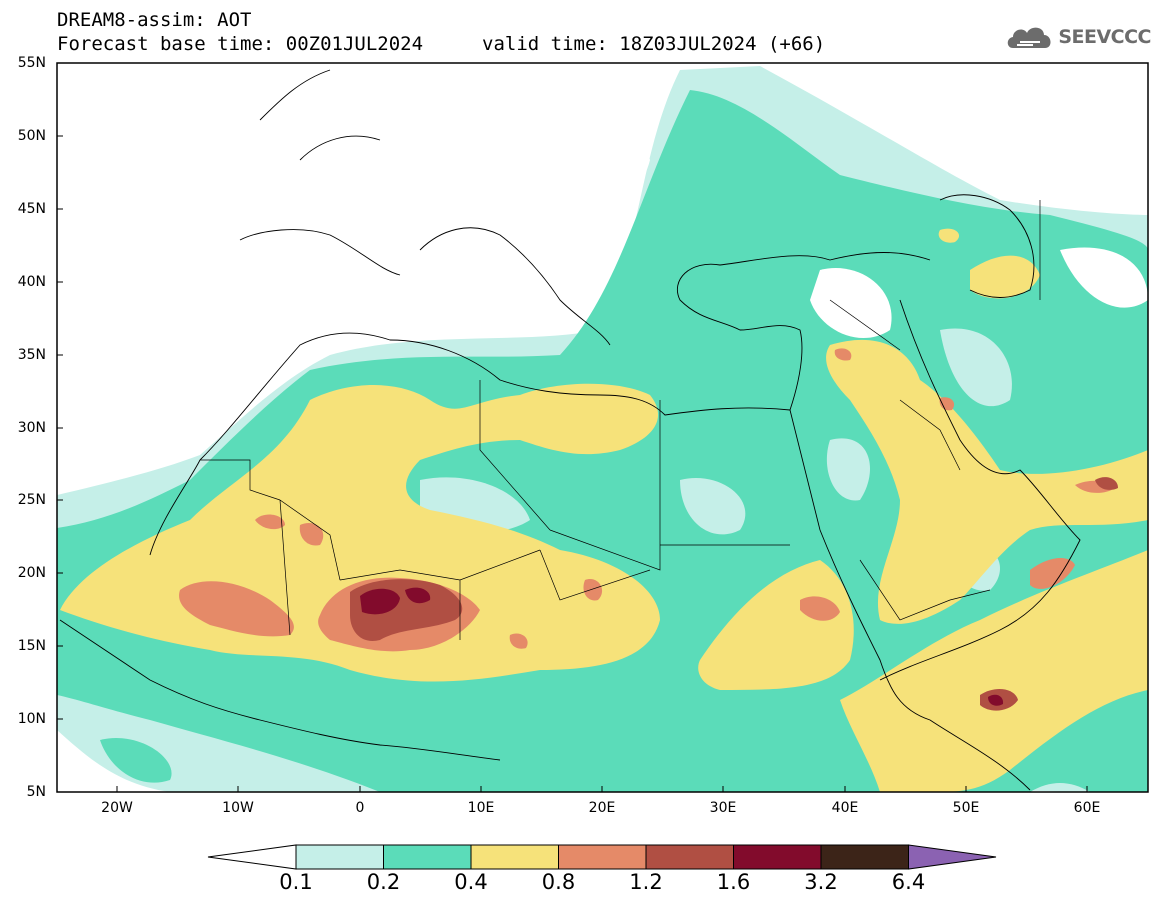 The image size is (1165, 905). What do you see at coordinates (252, 857) in the screenshot?
I see `colorbar-low-arrow` at bounding box center [252, 857].